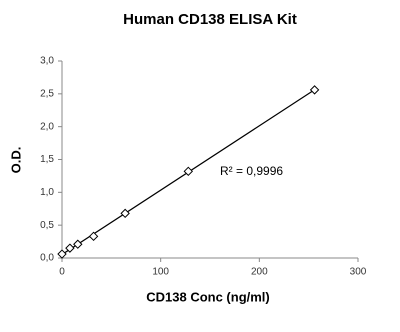 This screenshot has width=400, height=332. Describe the element at coordinates (358, 272) in the screenshot. I see `x-tick-label: 300` at that location.